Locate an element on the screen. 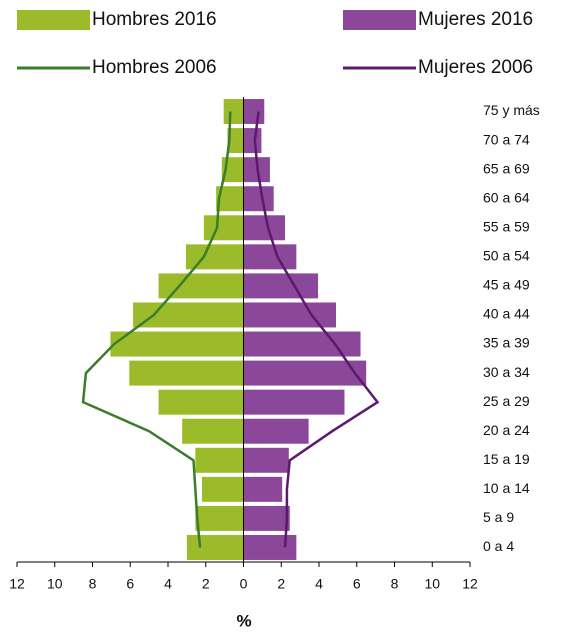 This screenshot has width=568, height=632. category-label: 25 a 29 is located at coordinates (506, 401).